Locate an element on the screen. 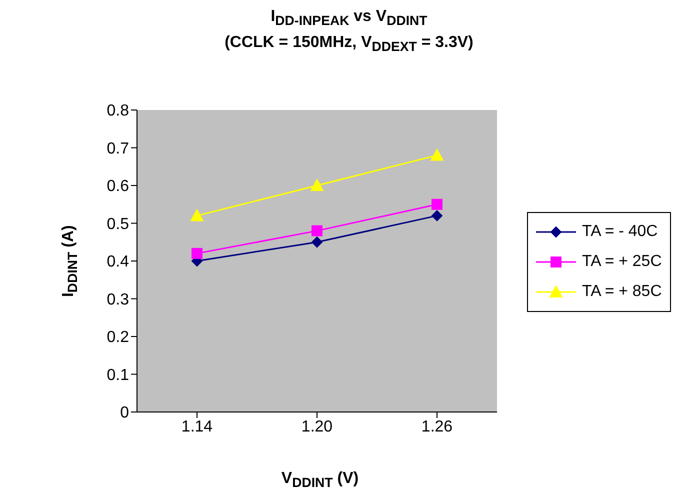 The image size is (698, 500). y-tick-label: 0.5 is located at coordinates (118, 224).